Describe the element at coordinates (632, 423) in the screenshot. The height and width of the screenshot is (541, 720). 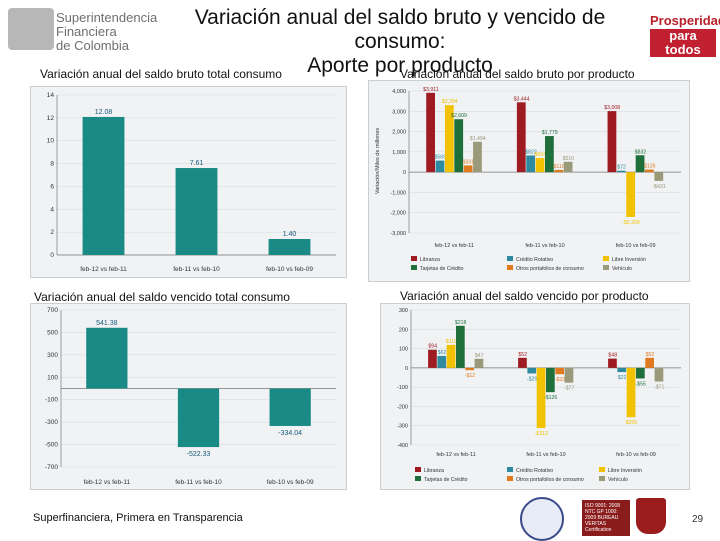
I see `data-label: $256` at that location.